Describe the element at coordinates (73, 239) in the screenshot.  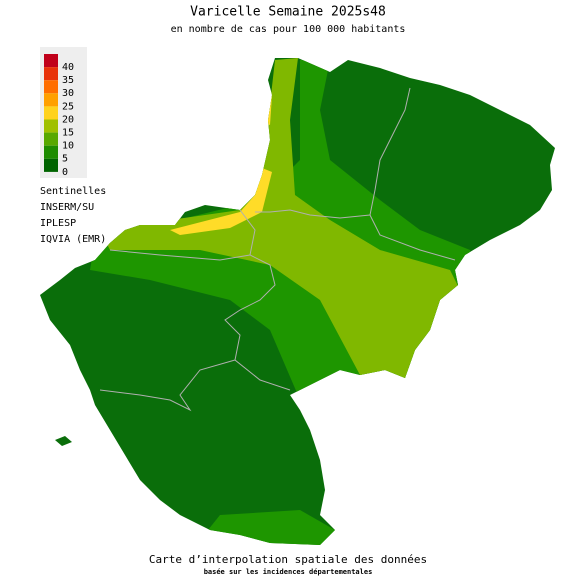
I see `source-label: IQVIA (EMR)` at that location.